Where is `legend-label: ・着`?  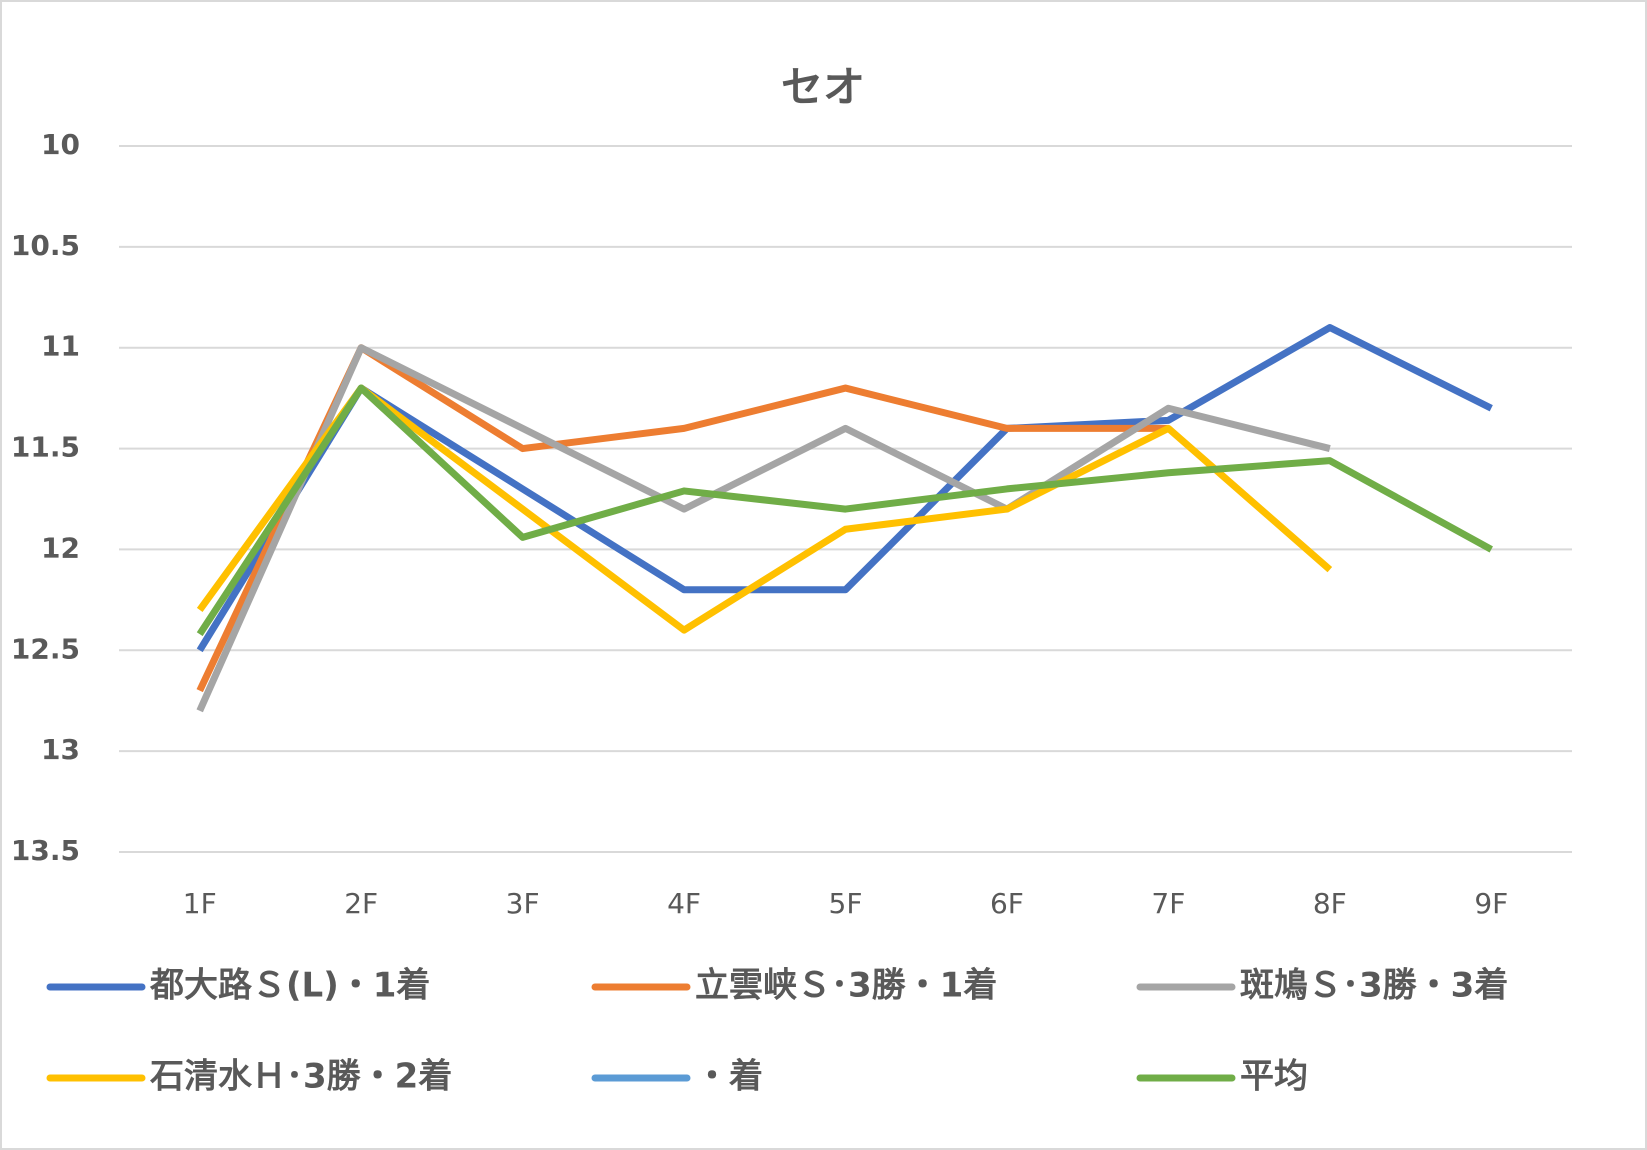 legend-label: ・着 is located at coordinates (729, 1077).